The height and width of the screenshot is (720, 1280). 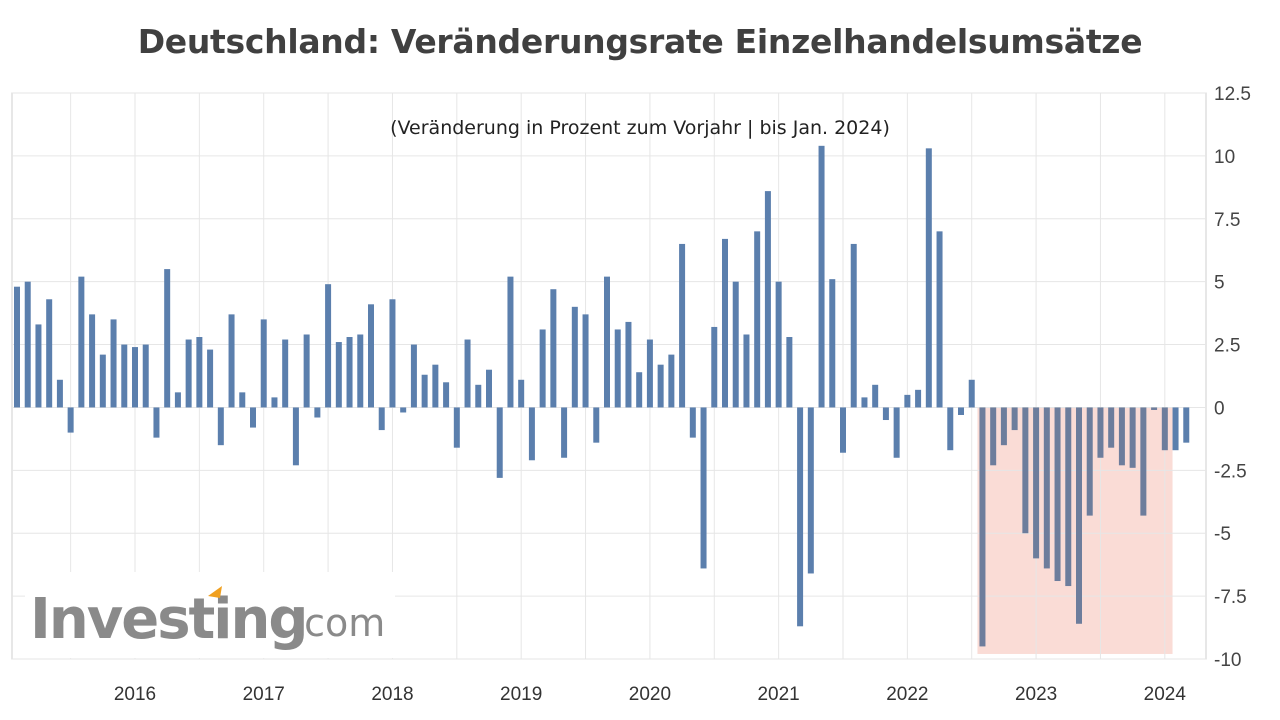 What do you see at coordinates (1227, 660) in the screenshot?
I see `y-tick-label: -10` at bounding box center [1227, 660].